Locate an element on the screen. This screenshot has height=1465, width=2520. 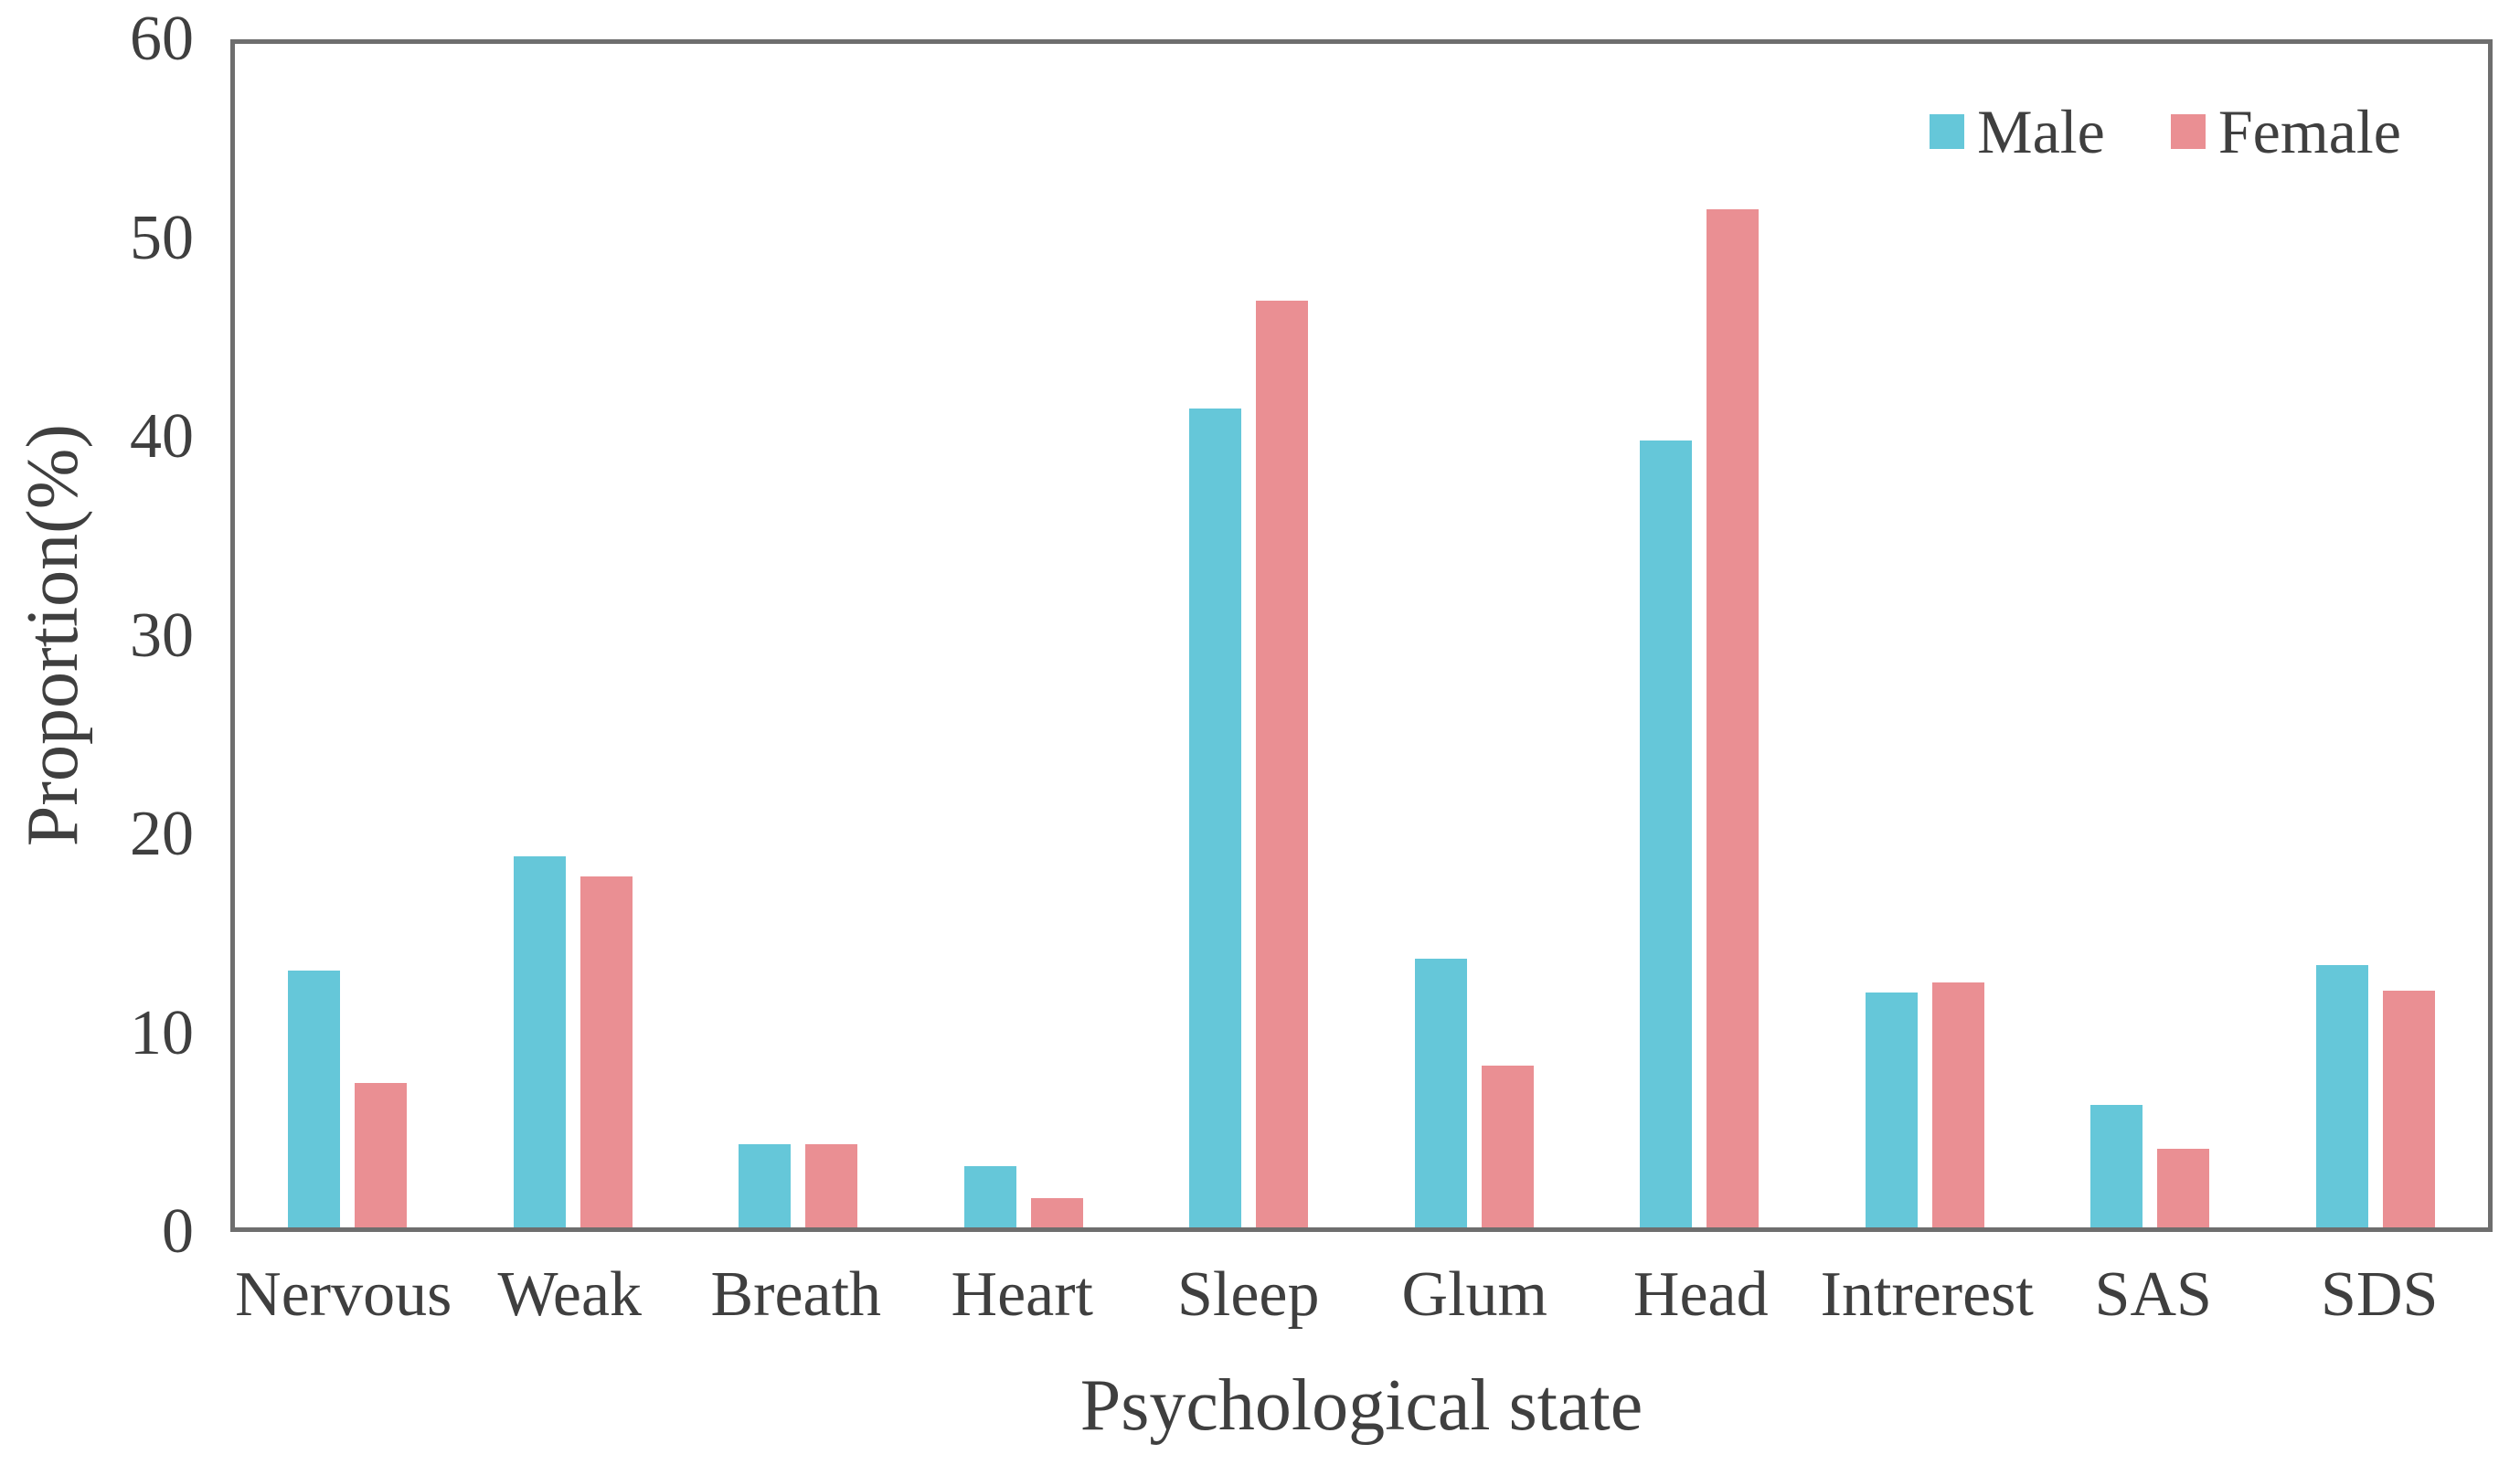
bar-female-intrerest is located at coordinates (1958, 1104).